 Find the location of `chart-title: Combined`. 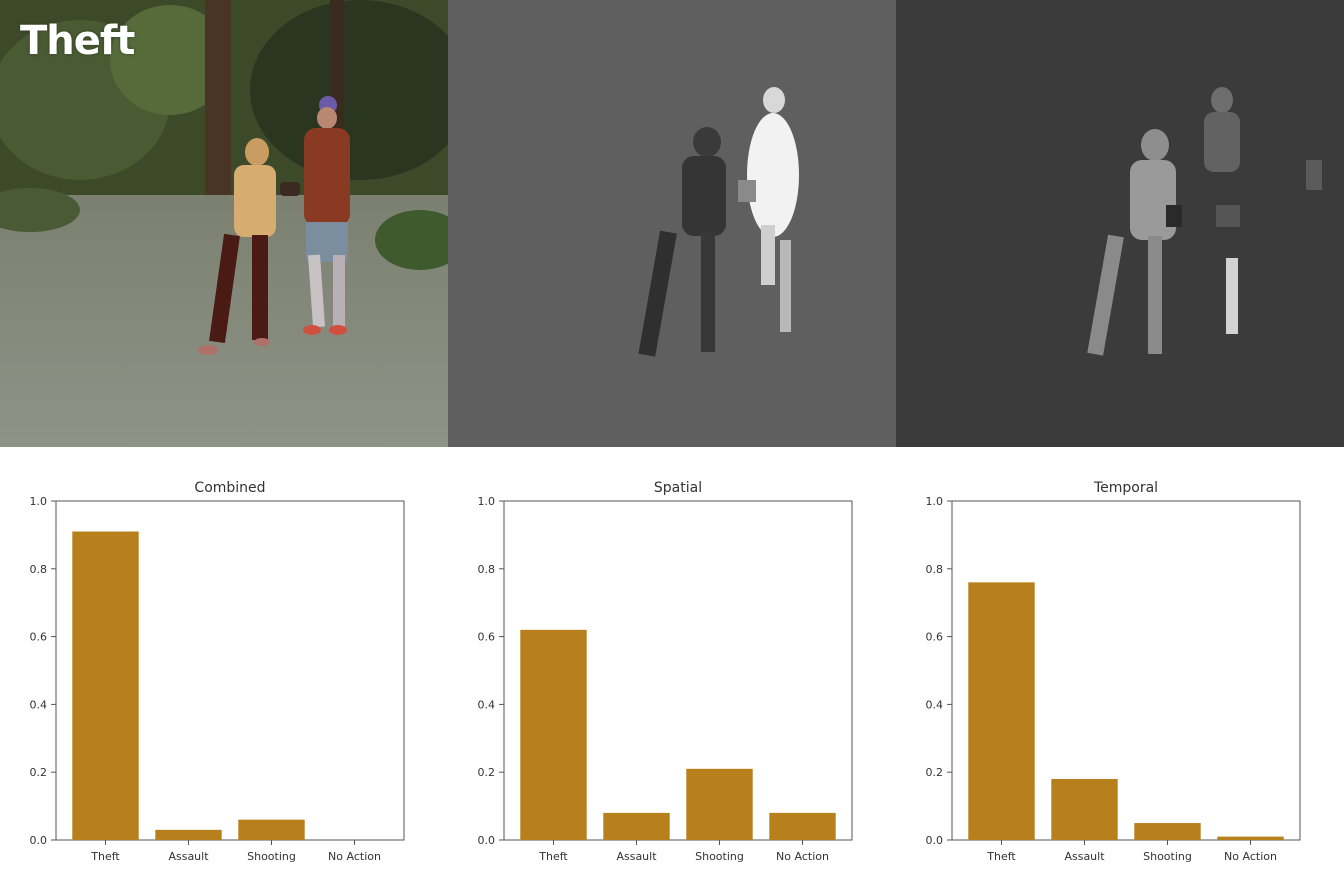

chart-title: Combined is located at coordinates (229, 488).